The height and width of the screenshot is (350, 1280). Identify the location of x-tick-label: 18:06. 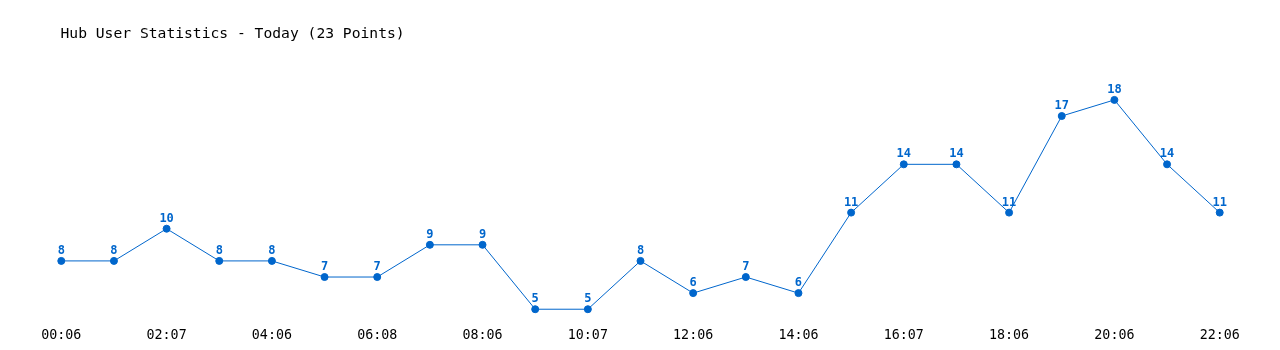
(1009, 334).